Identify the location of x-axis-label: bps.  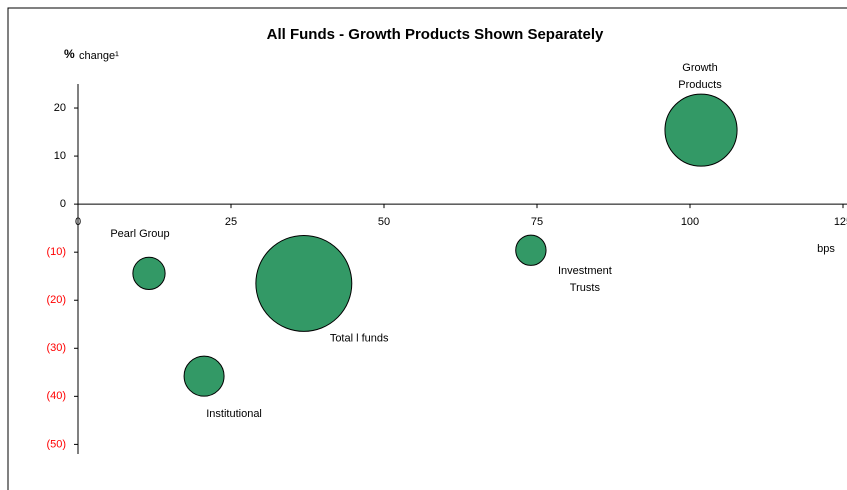
(826, 249).